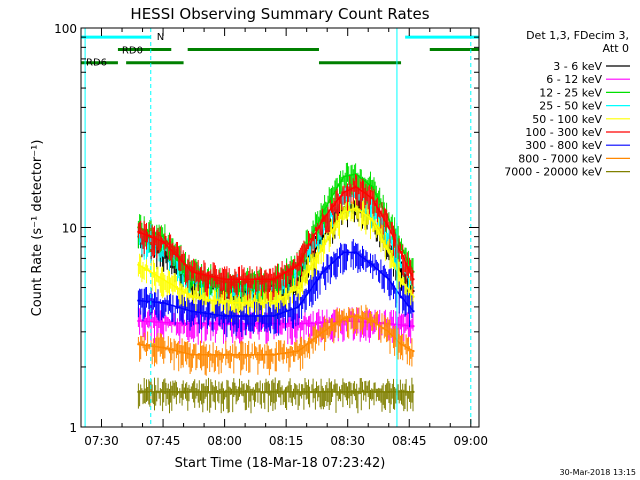 The image size is (640, 480). What do you see at coordinates (163, 441) in the screenshot?
I see `x-tick-label: 07:45` at bounding box center [163, 441].